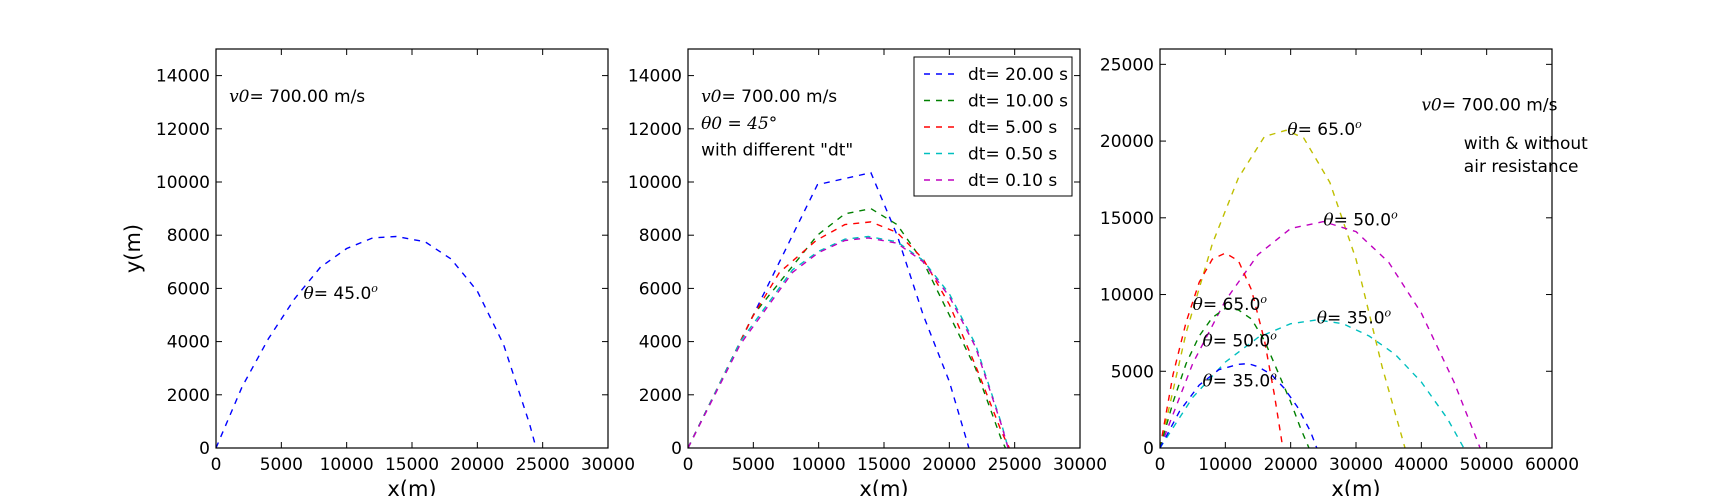 Image resolution: width=1712 pixels, height=496 pixels. I want to click on y-tick-label: 8000, so click(660, 236).